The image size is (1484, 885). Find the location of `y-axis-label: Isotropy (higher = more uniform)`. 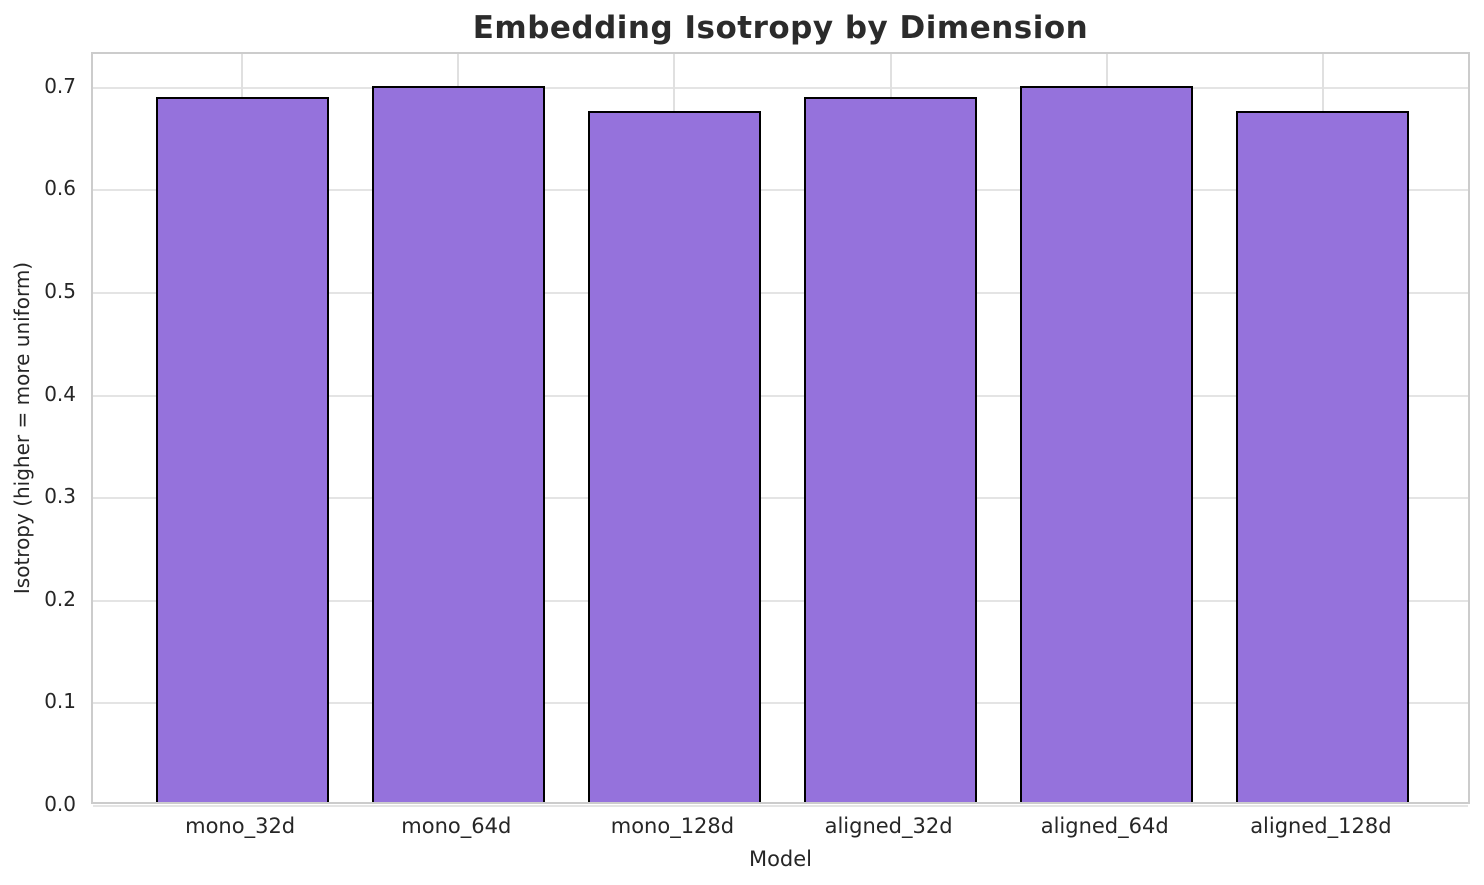

y-axis-label: Isotropy (higher = more uniform) is located at coordinates (22, 428).